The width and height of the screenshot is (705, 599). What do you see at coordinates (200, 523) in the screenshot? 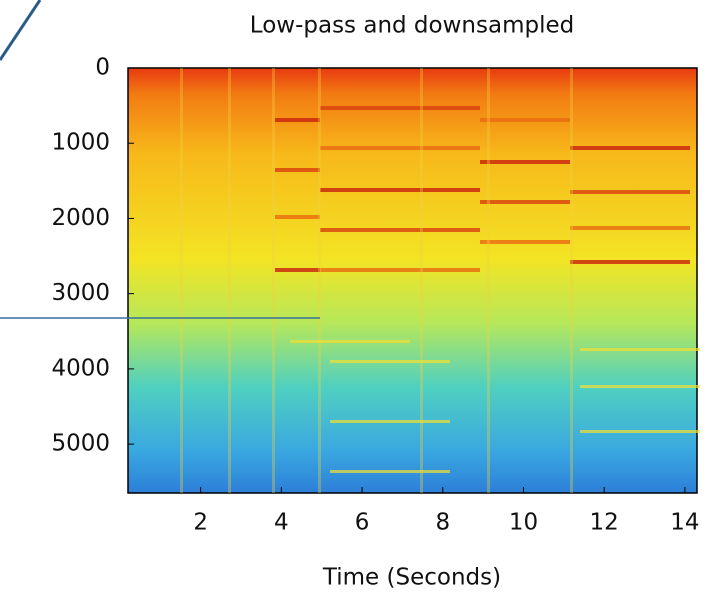
I see `x-tick-label: 2` at bounding box center [200, 523].